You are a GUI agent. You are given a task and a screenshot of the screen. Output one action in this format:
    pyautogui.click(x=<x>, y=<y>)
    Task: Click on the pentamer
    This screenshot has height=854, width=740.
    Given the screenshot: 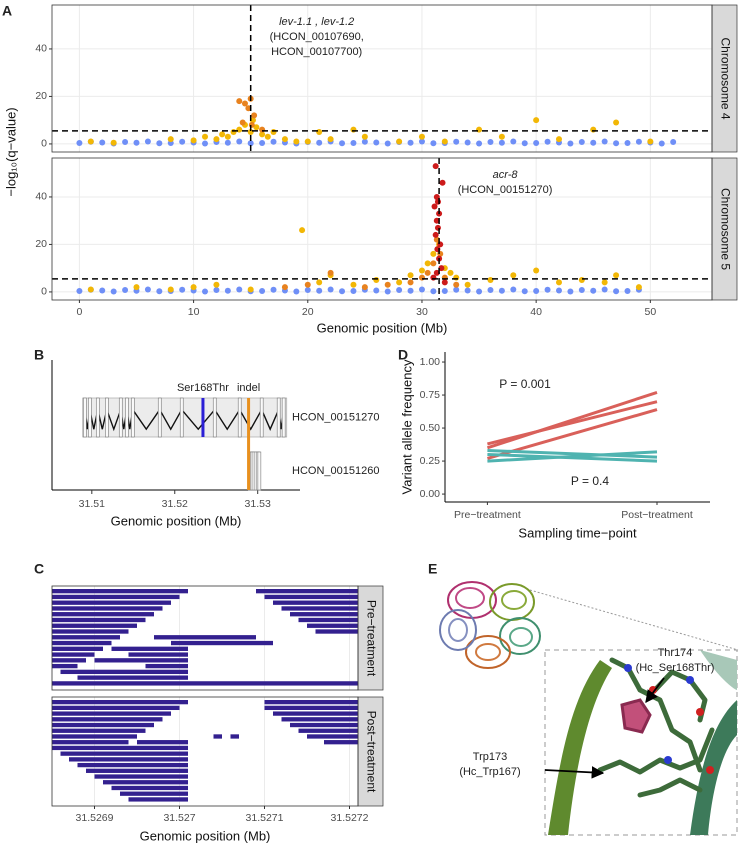 What is the action you would take?
    pyautogui.click(x=490, y=625)
    